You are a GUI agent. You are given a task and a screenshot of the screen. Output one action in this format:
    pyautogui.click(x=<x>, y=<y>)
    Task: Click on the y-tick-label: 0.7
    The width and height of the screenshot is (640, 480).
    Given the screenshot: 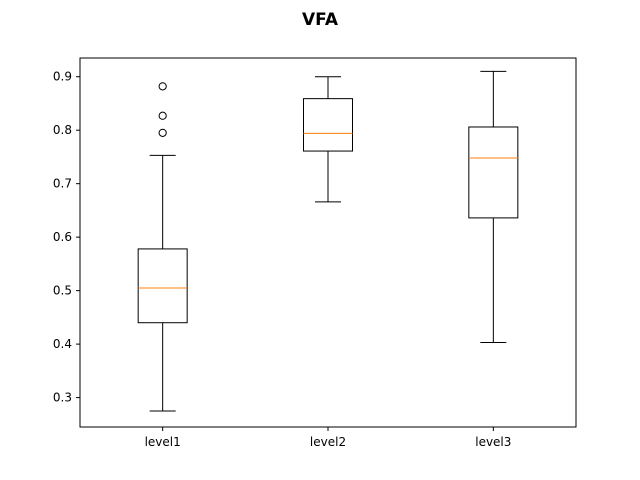 What is the action you would take?
    pyautogui.click(x=62, y=184)
    